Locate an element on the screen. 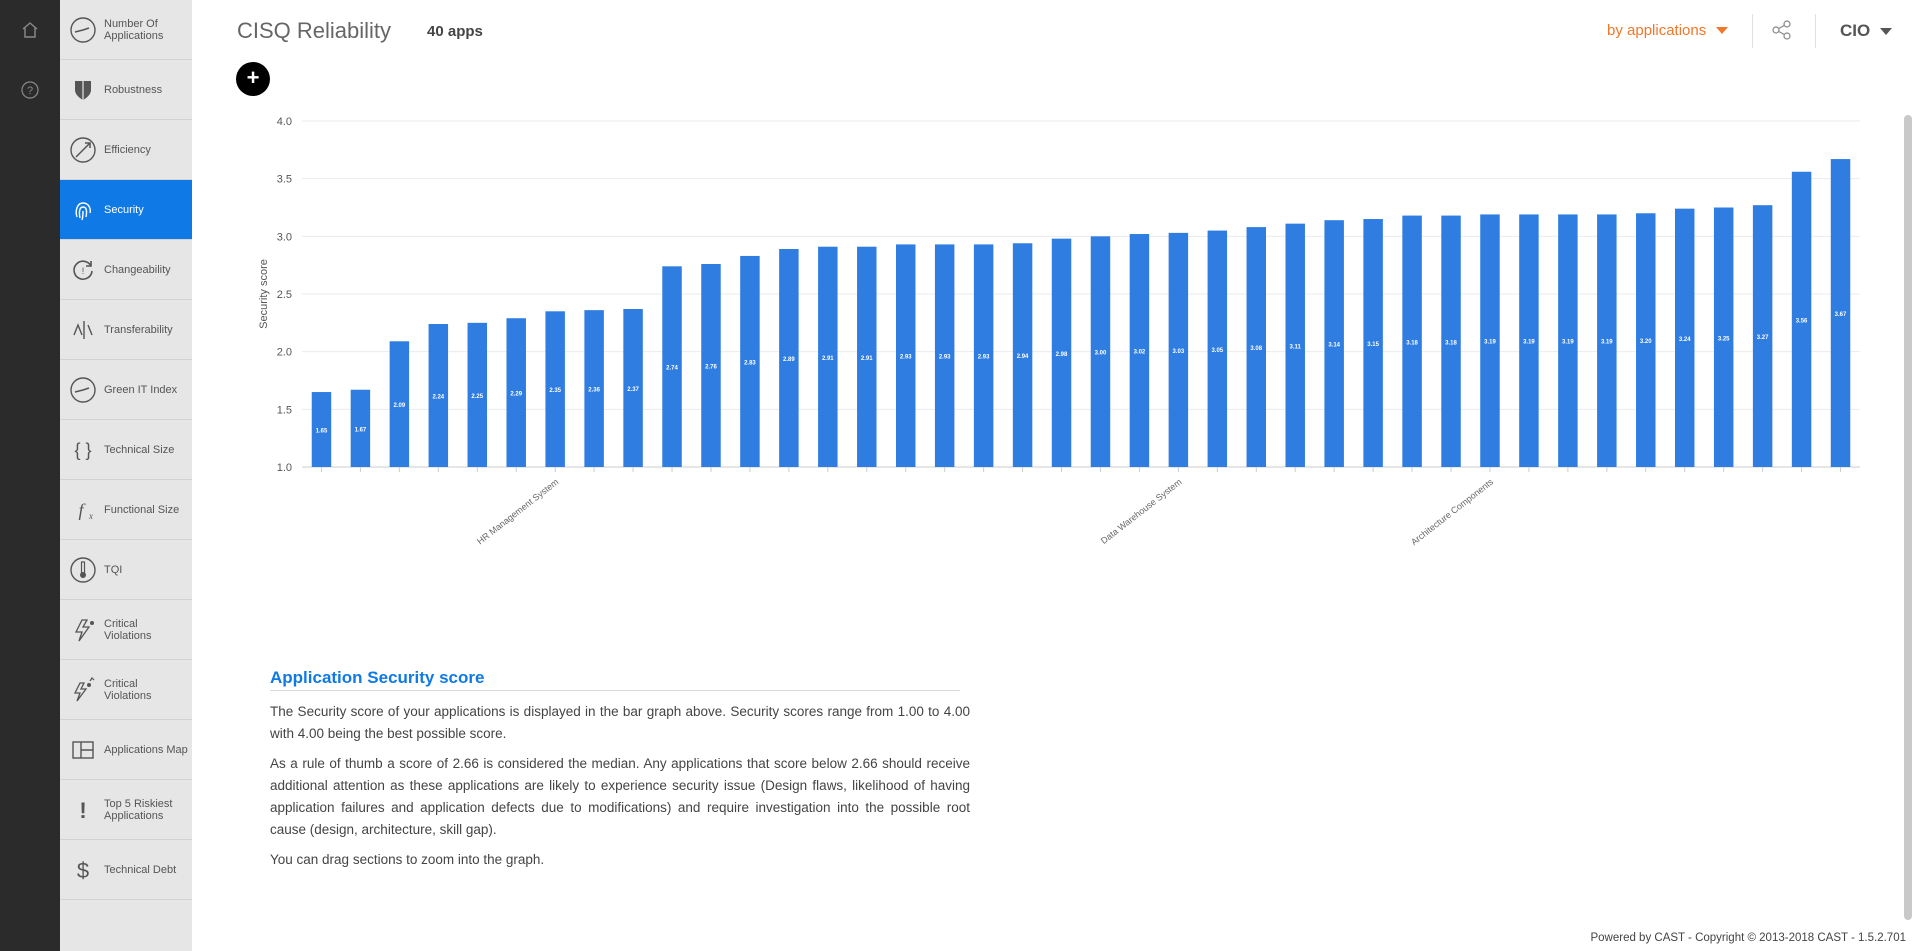 The height and width of the screenshot is (951, 1921). sidebar-item-label: Applications Map is located at coordinates (146, 749).